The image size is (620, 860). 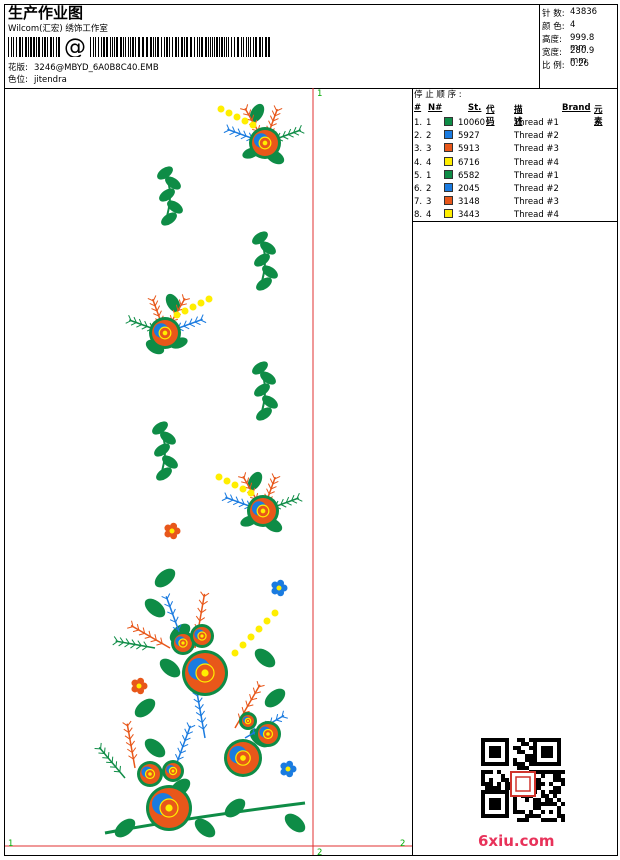 What do you see at coordinates (11, 844) in the screenshot?
I see `guide-mark-left: 1` at bounding box center [11, 844].